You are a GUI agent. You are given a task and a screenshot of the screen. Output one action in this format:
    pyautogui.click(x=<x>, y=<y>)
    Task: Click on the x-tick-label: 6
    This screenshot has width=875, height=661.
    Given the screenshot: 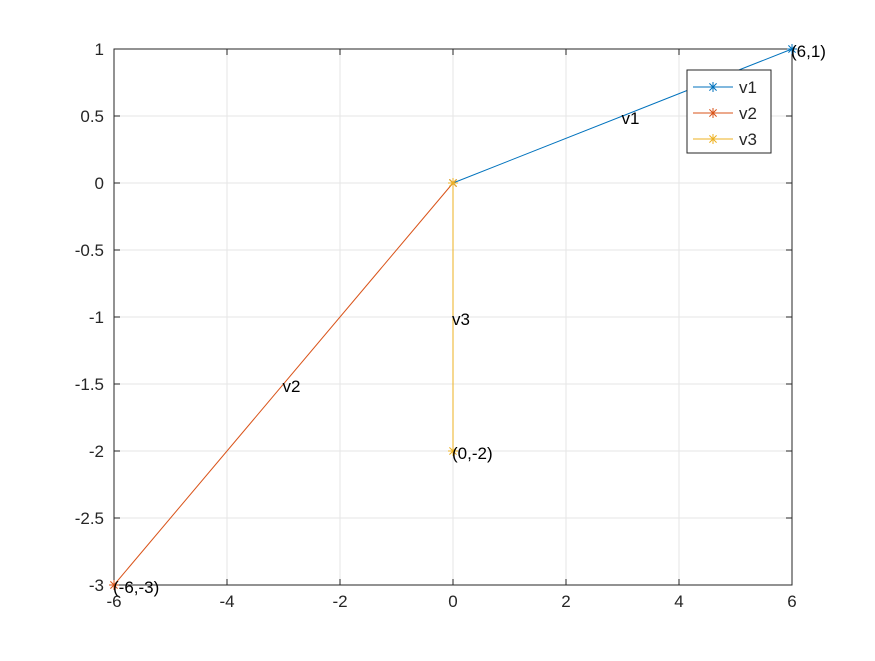 What is the action you would take?
    pyautogui.click(x=791, y=601)
    